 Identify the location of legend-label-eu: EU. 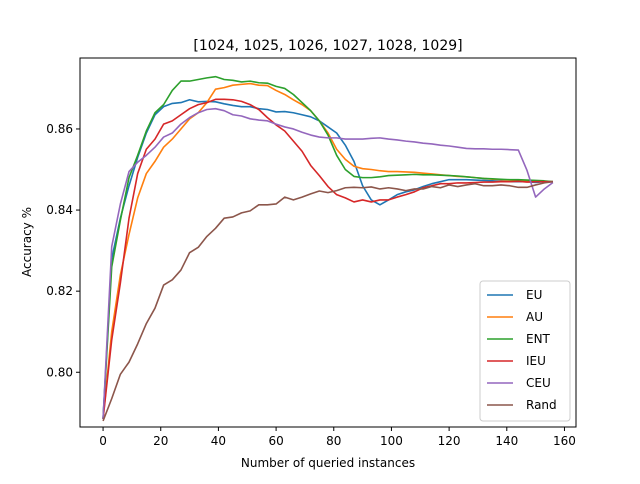
(534, 295).